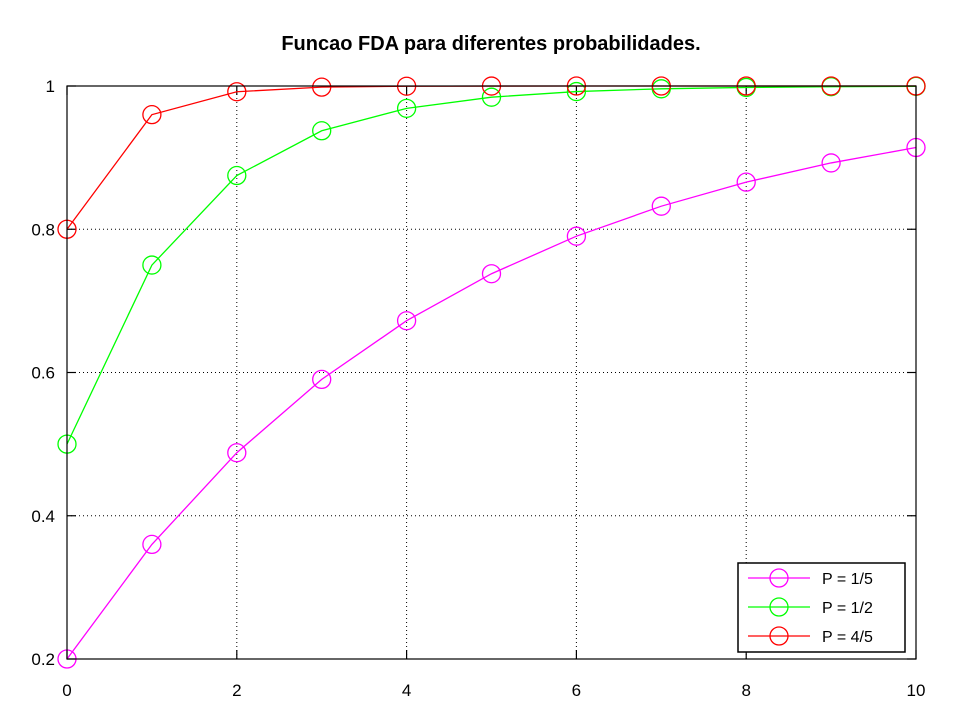 The image size is (954, 720). I want to click on legend-item: P = 1/5, so click(810, 578).